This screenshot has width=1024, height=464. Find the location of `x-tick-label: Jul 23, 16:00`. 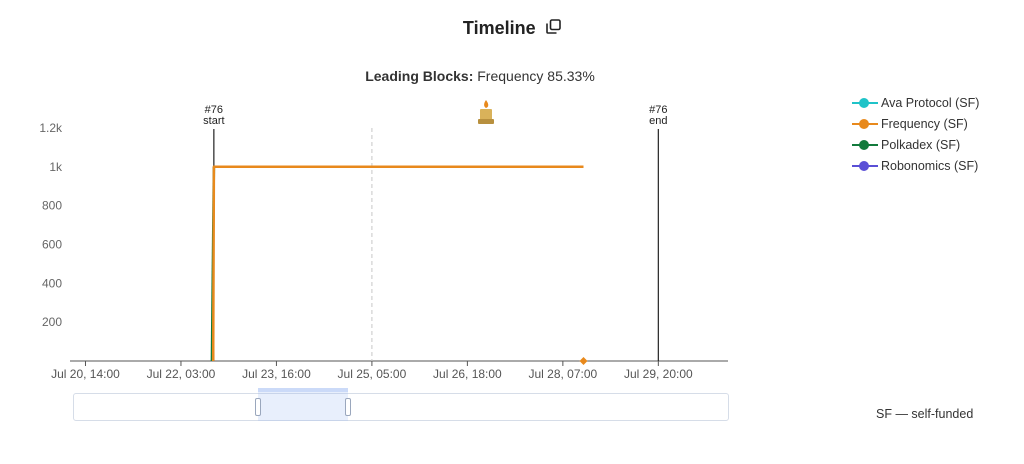

x-tick-label: Jul 23, 16:00 is located at coordinates (276, 374).